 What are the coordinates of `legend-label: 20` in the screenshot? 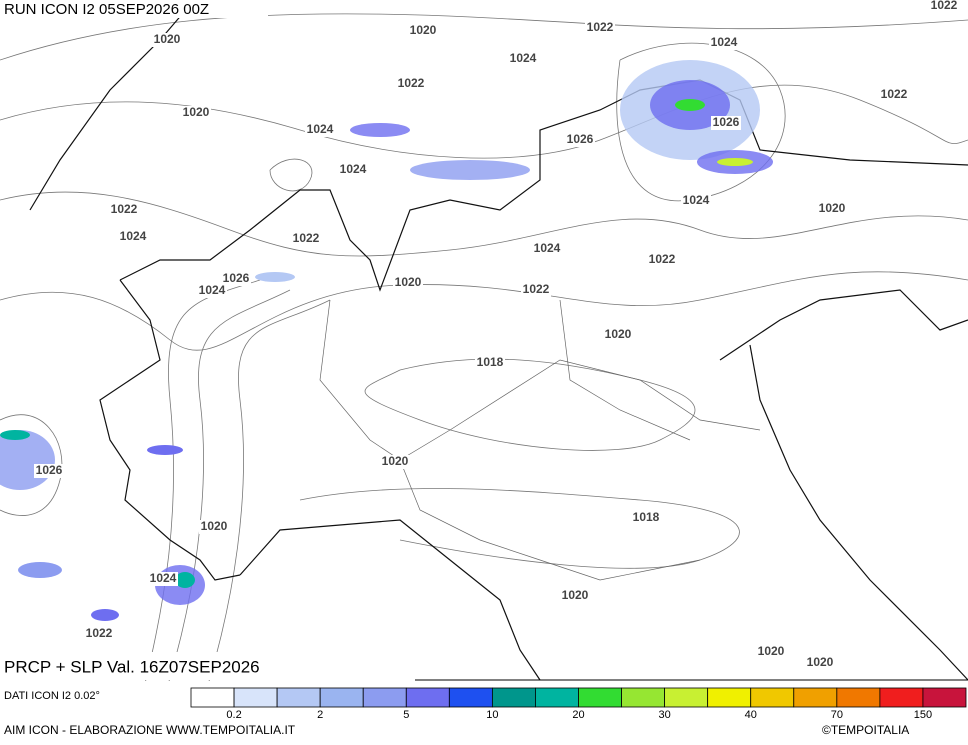 It's located at (578, 715).